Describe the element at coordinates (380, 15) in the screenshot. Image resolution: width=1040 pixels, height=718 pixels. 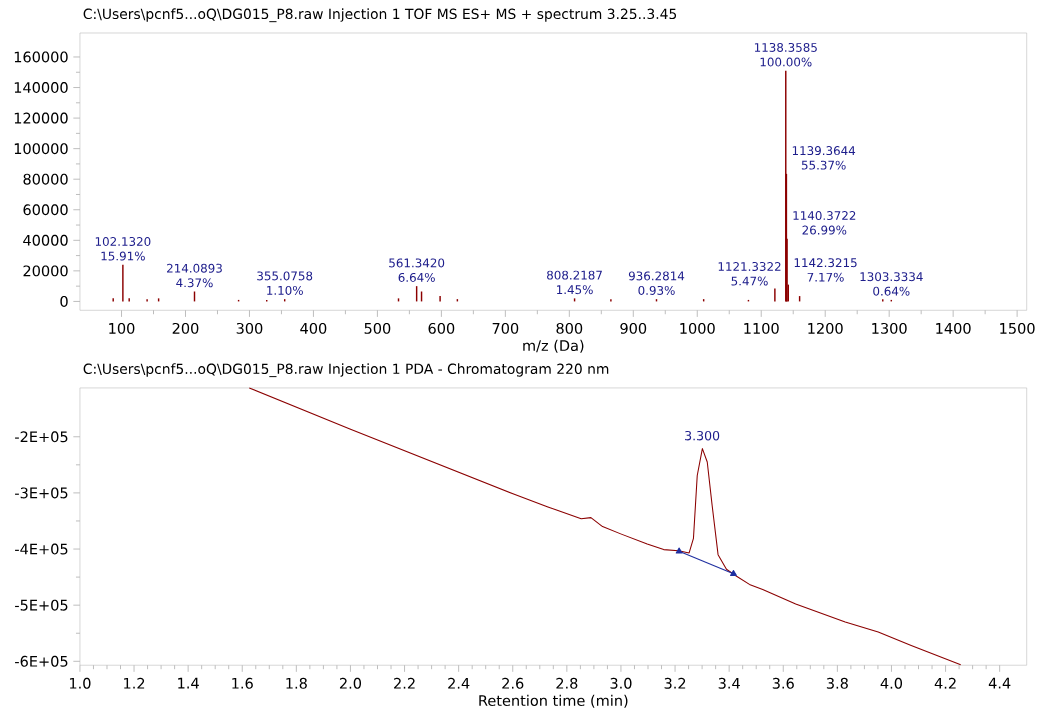
I see `chart-title: C:\Users\pcnf5...oQ\DG015_P8.raw Injection 1 TOF MS ES+ MS + spectrum 3.25..3.45` at that location.